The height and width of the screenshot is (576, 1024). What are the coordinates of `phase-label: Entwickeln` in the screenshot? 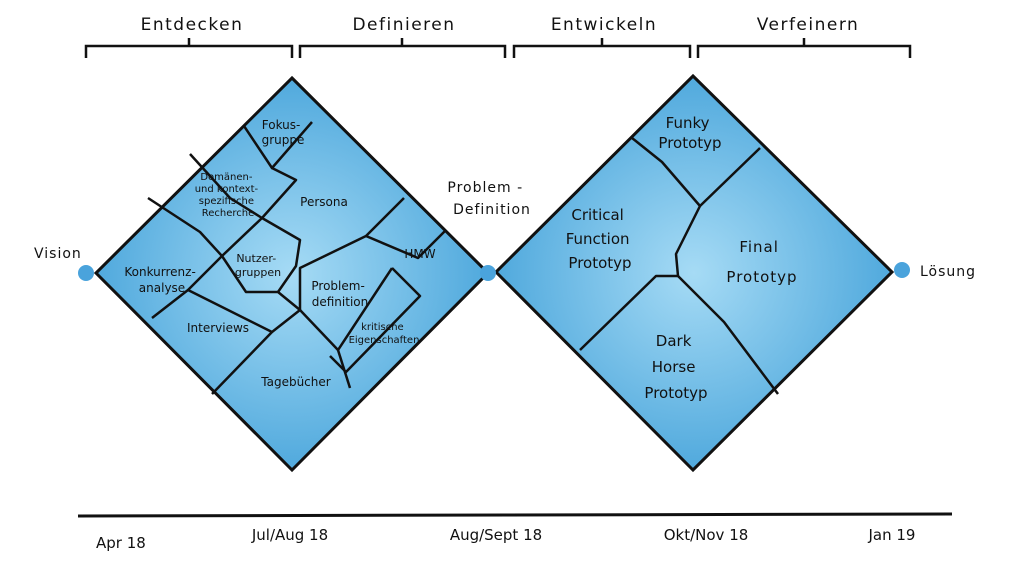 It's located at (604, 25).